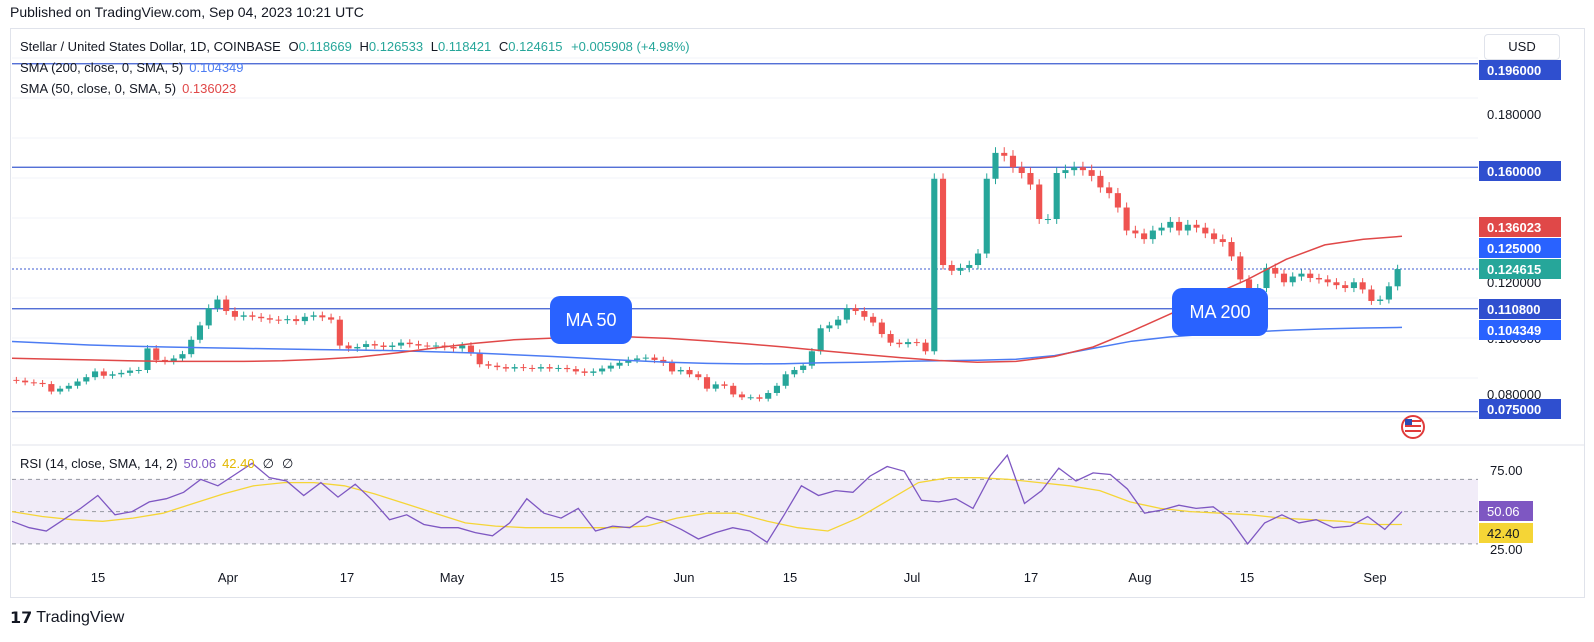 This screenshot has height=642, width=1594. I want to click on currency-button: USD, so click(1522, 47).